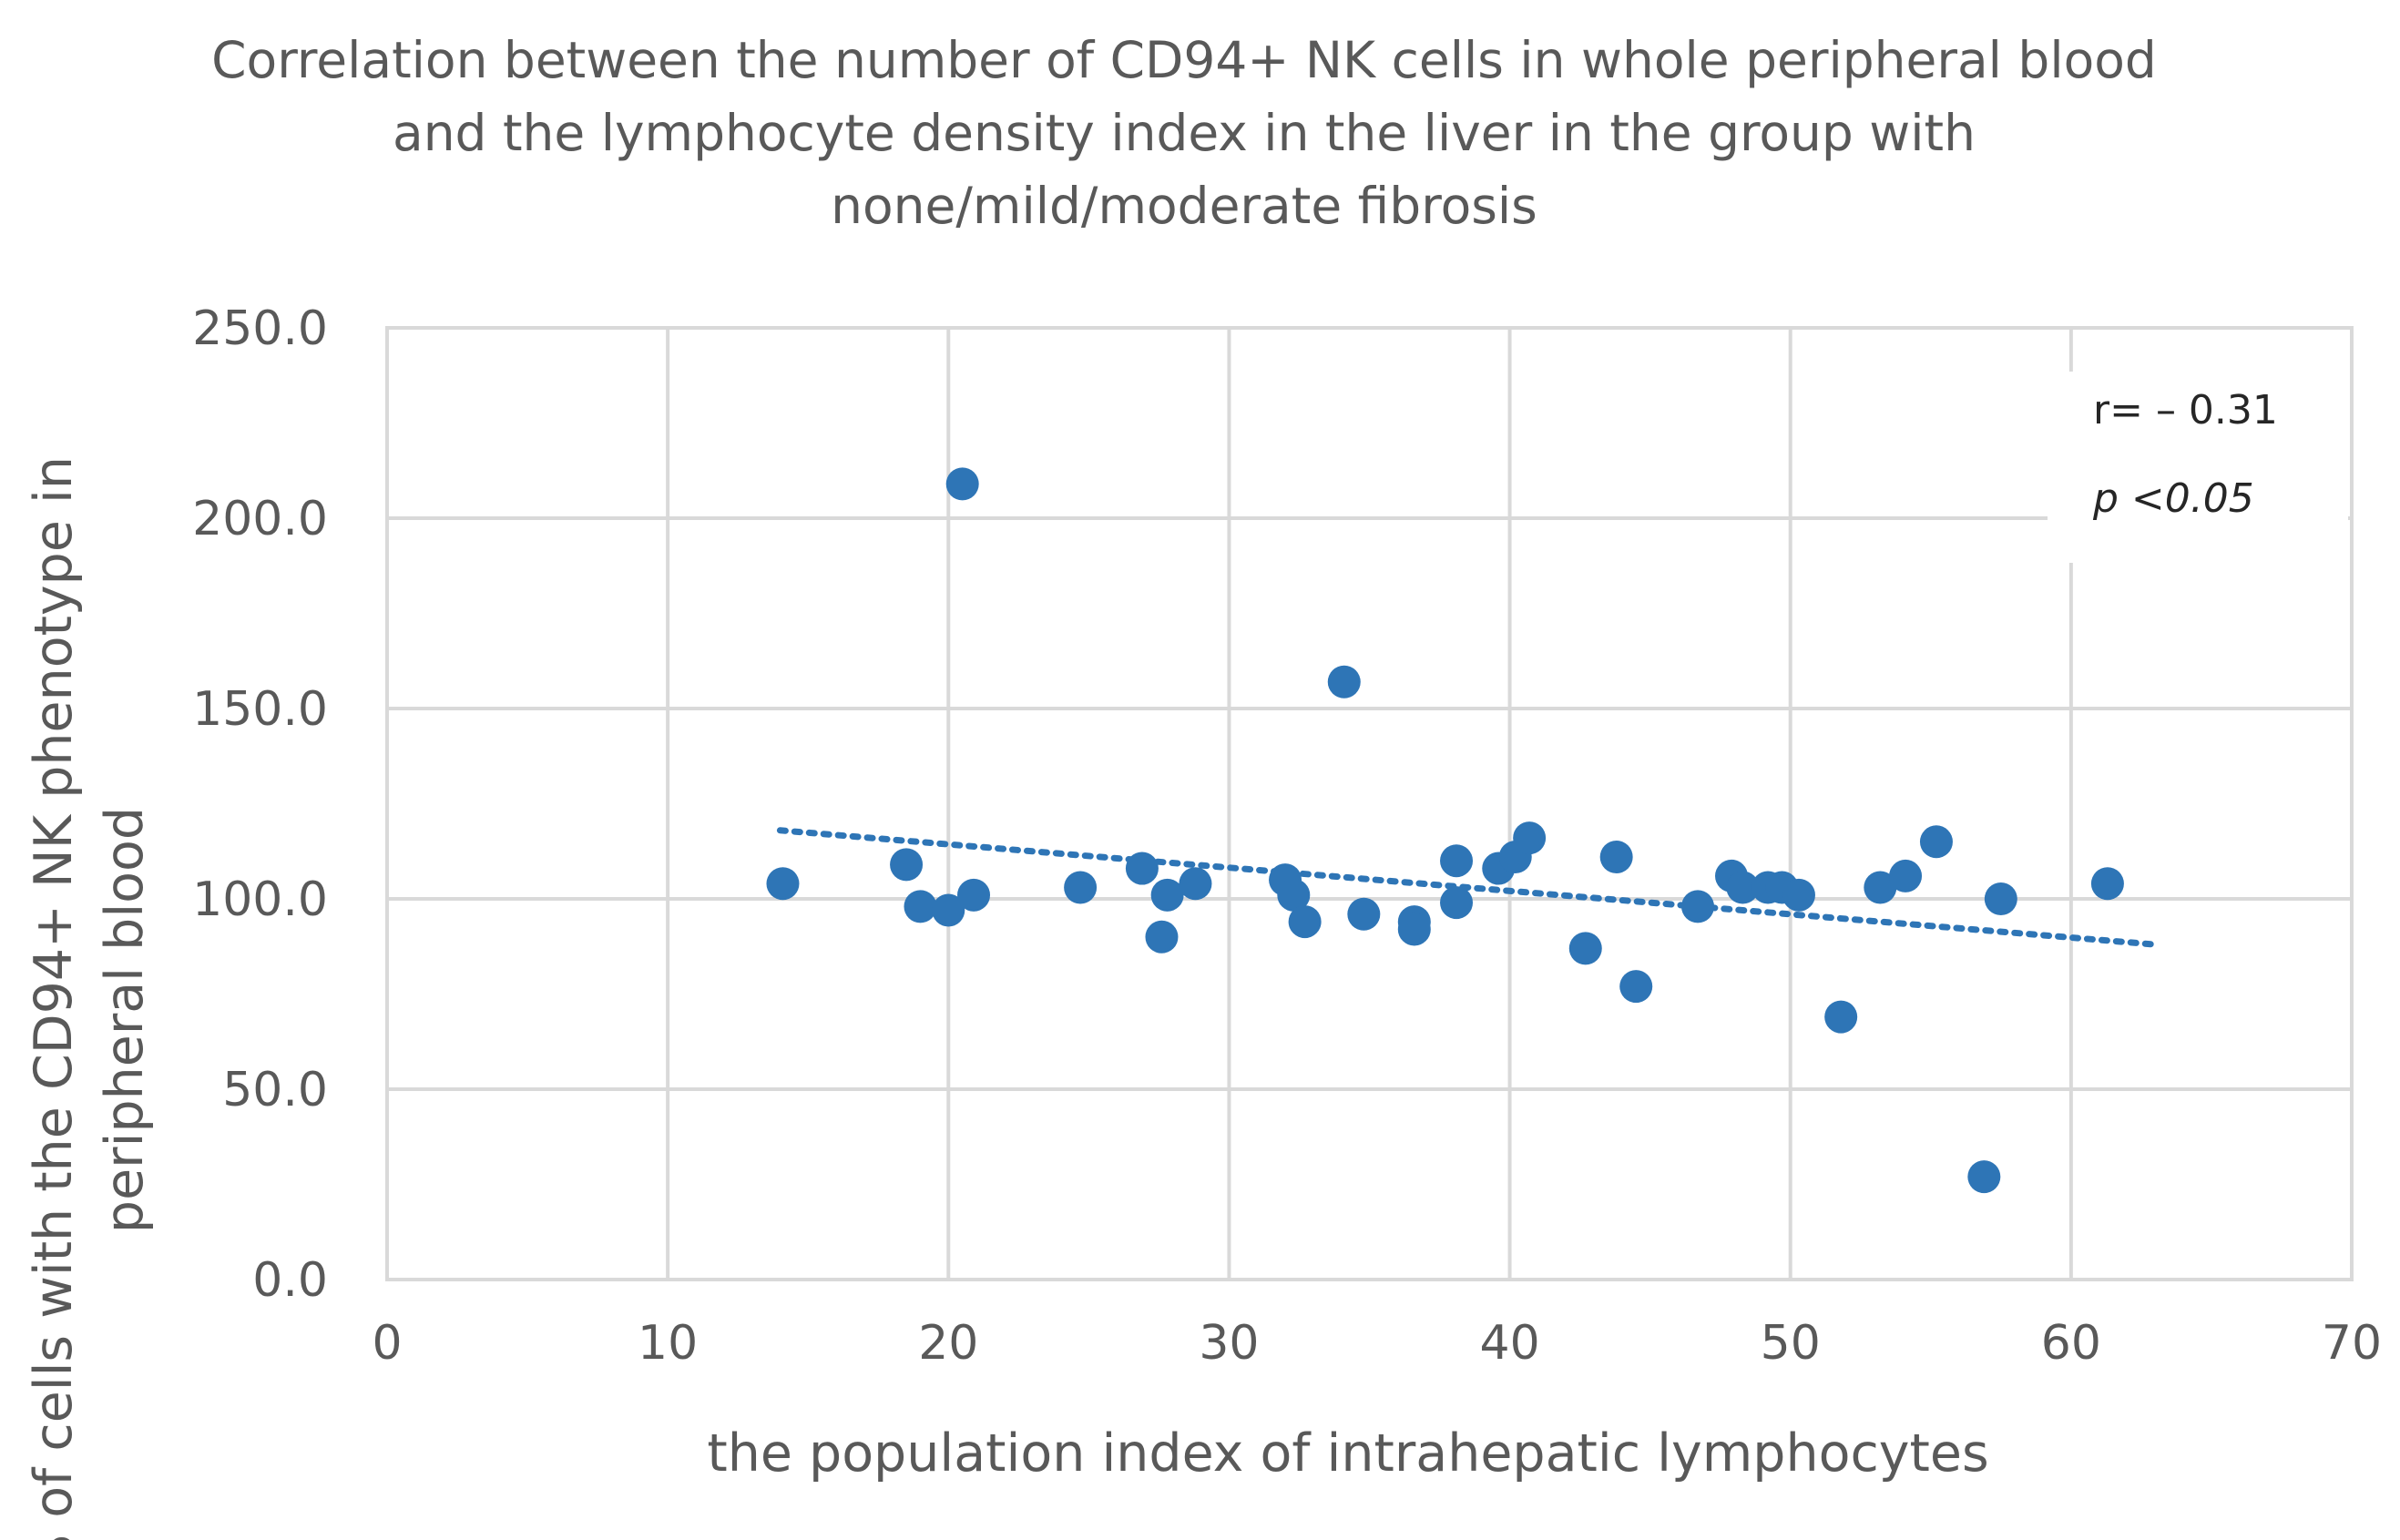 The height and width of the screenshot is (1540, 2400). What do you see at coordinates (260, 804) in the screenshot?
I see `y-axis-ticks: 0.0 50.0 100.0 150.0 200.0 250.0` at bounding box center [260, 804].